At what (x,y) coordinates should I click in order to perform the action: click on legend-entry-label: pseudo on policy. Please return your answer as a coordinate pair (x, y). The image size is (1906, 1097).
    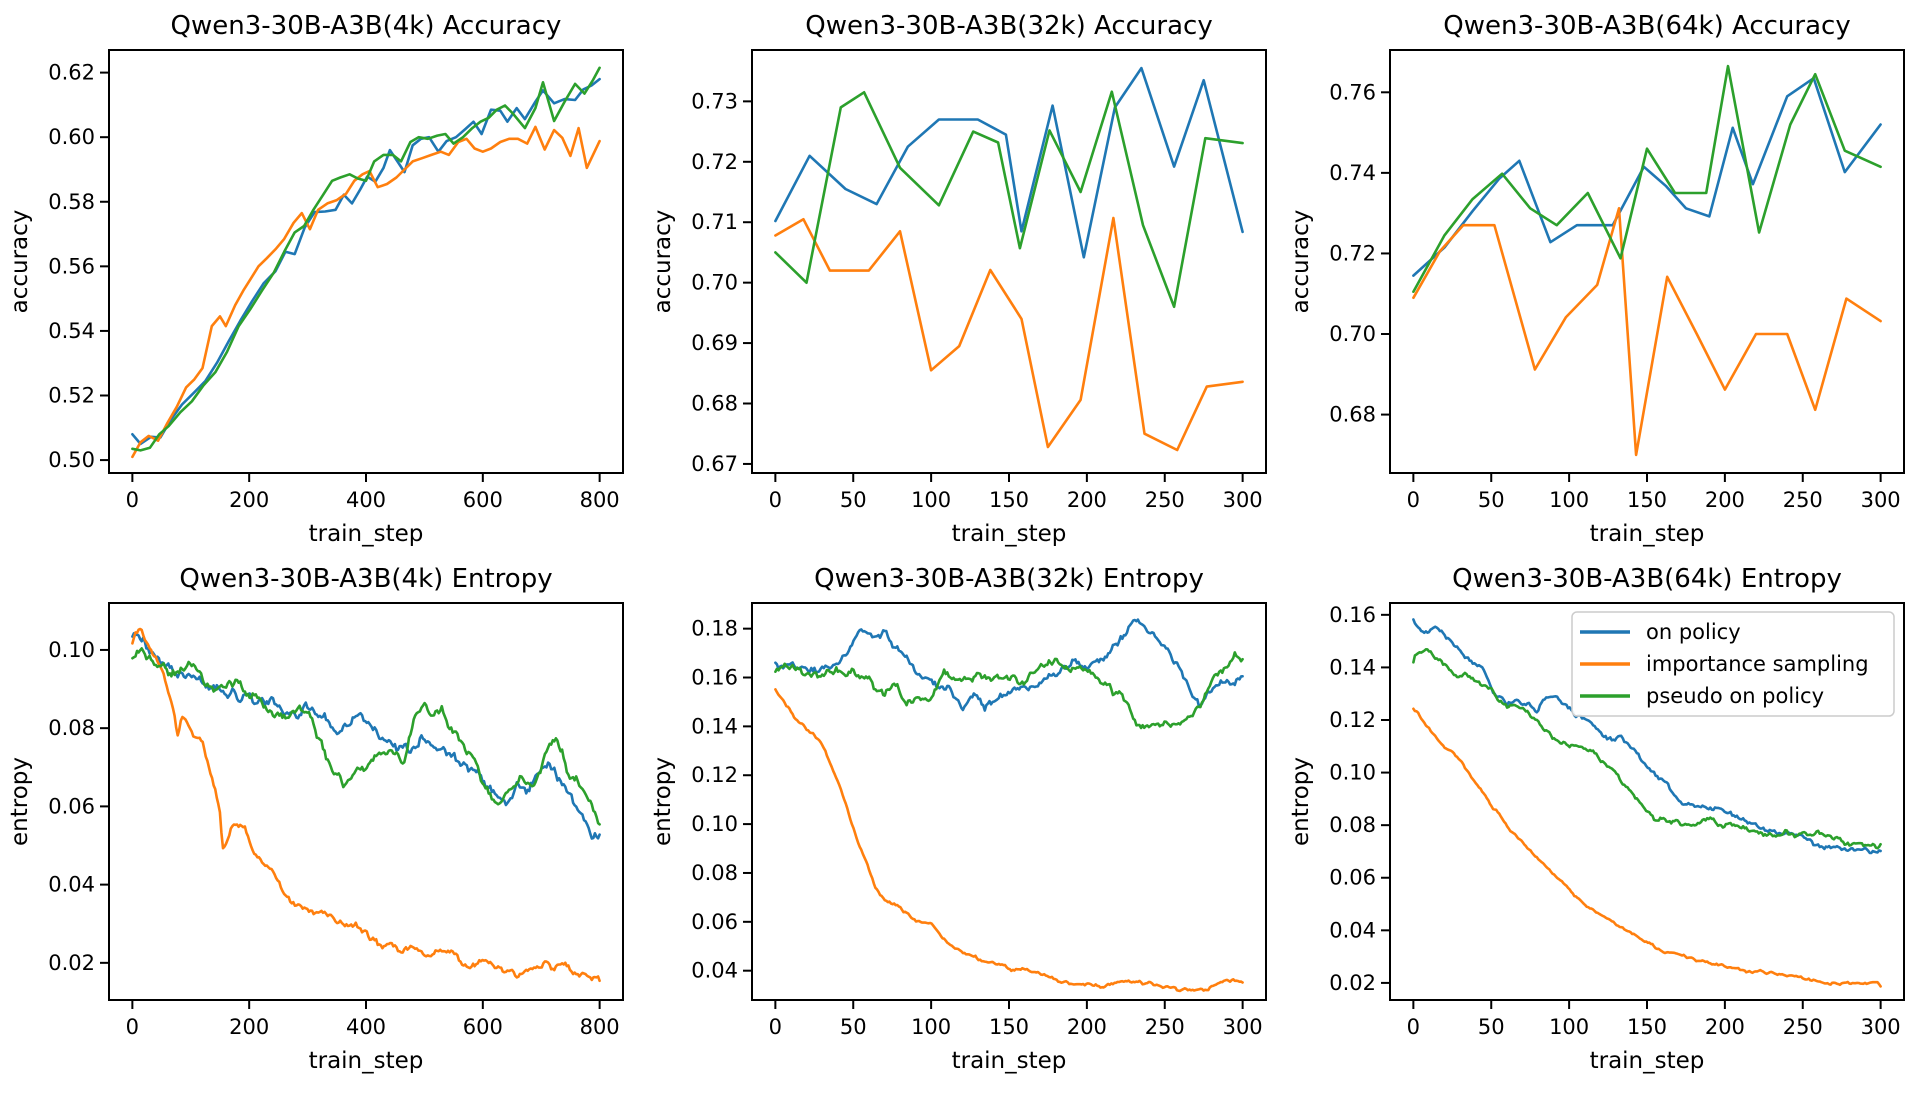
    Looking at the image, I should click on (1735, 696).